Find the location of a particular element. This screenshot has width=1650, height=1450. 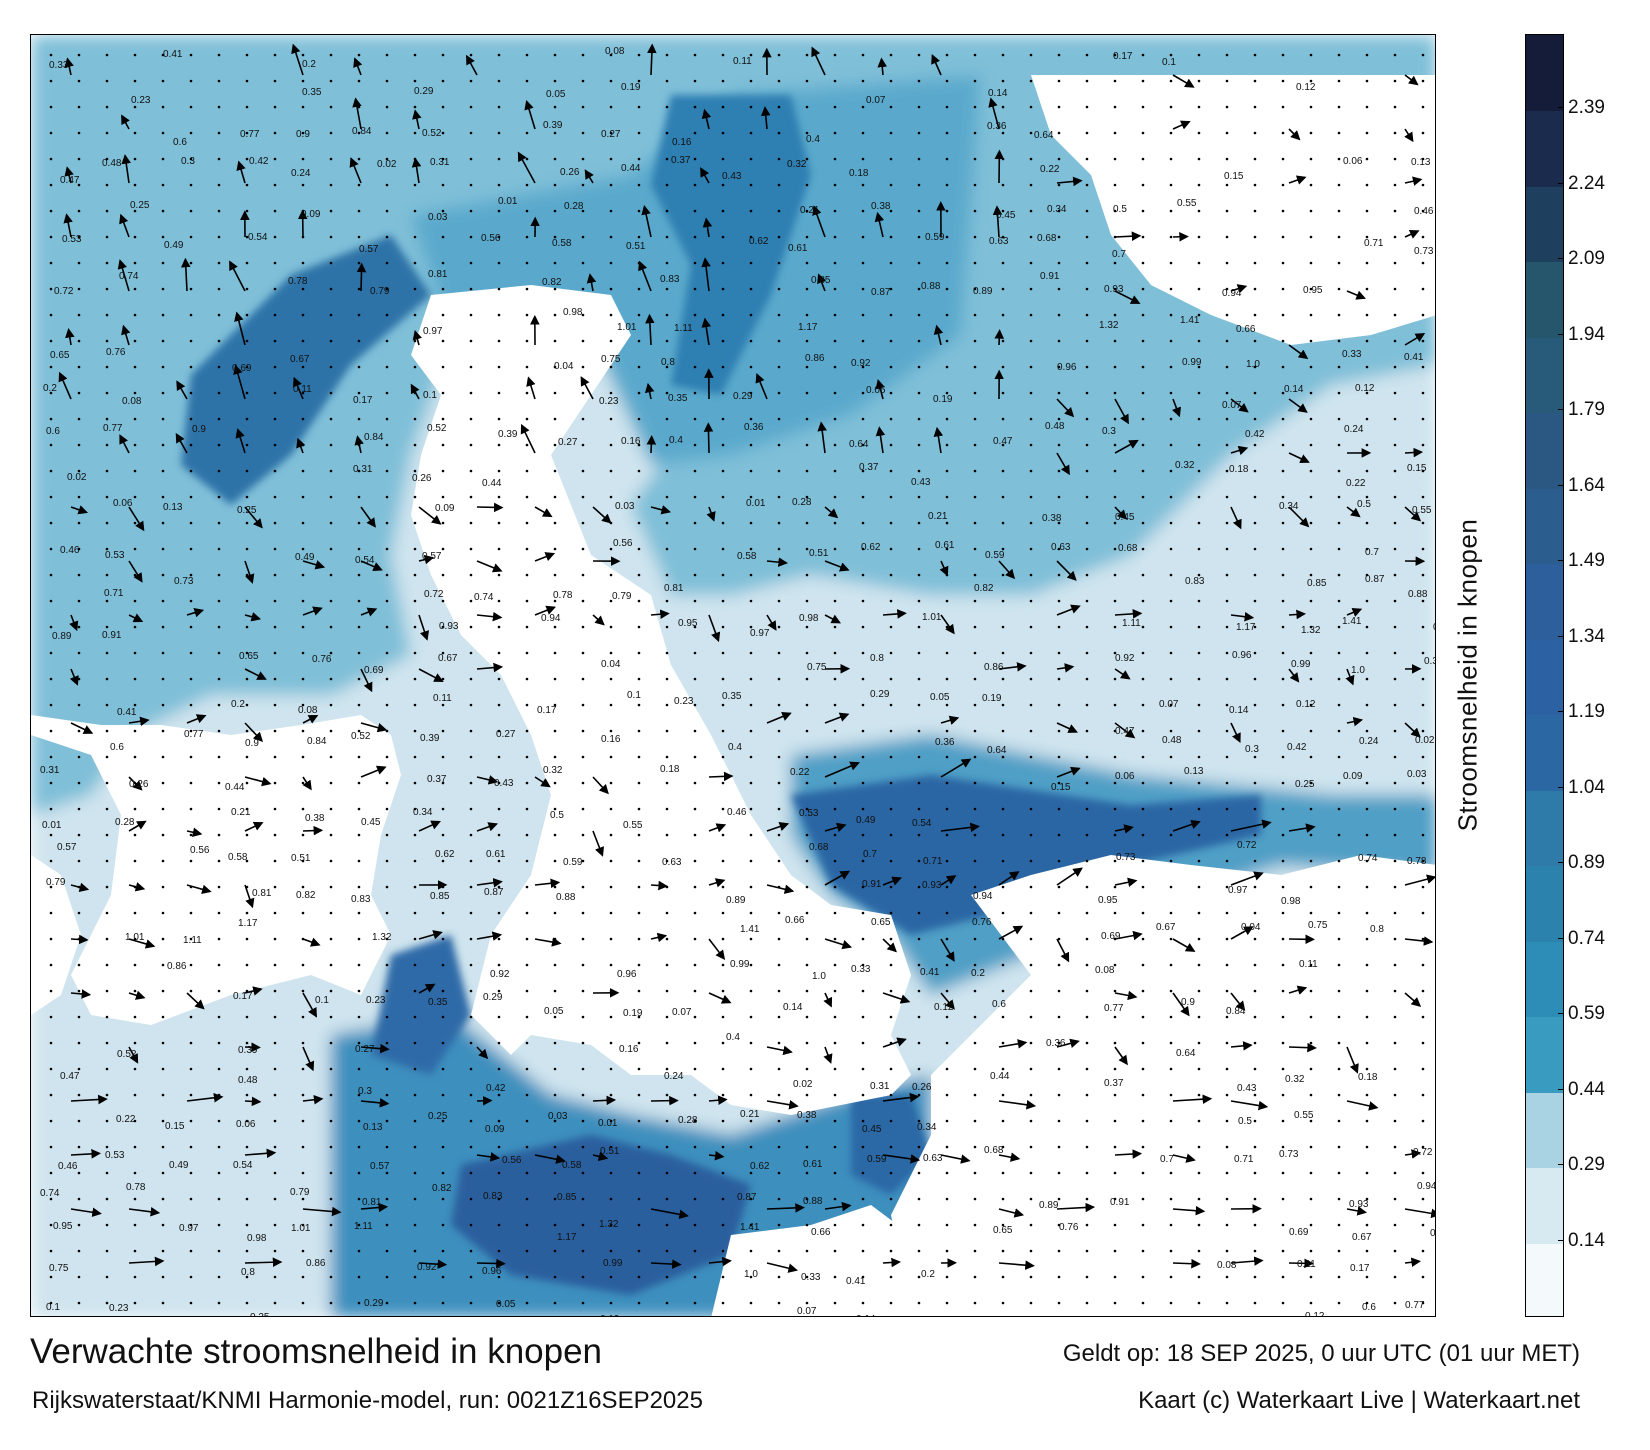

speed-value-label: 0.19 is located at coordinates (943, 399).